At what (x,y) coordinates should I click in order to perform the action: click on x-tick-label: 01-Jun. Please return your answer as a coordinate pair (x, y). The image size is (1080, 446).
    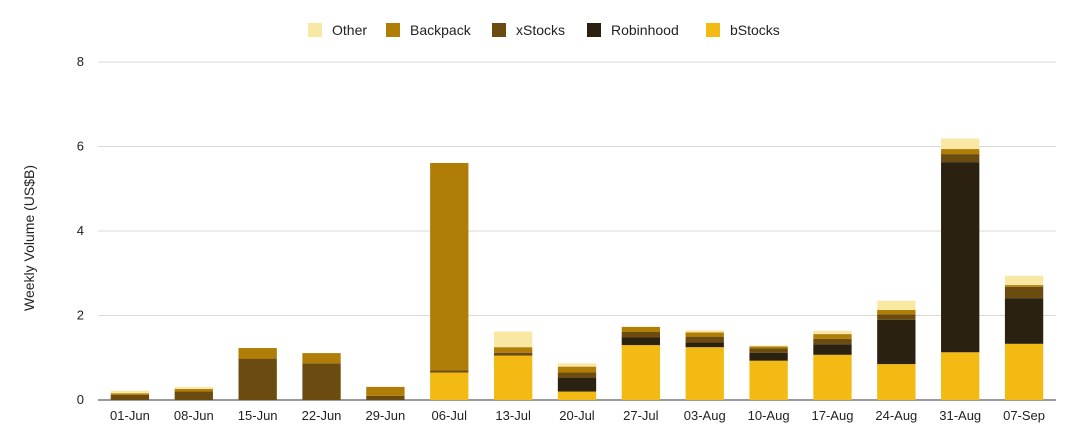
    Looking at the image, I should click on (130, 415).